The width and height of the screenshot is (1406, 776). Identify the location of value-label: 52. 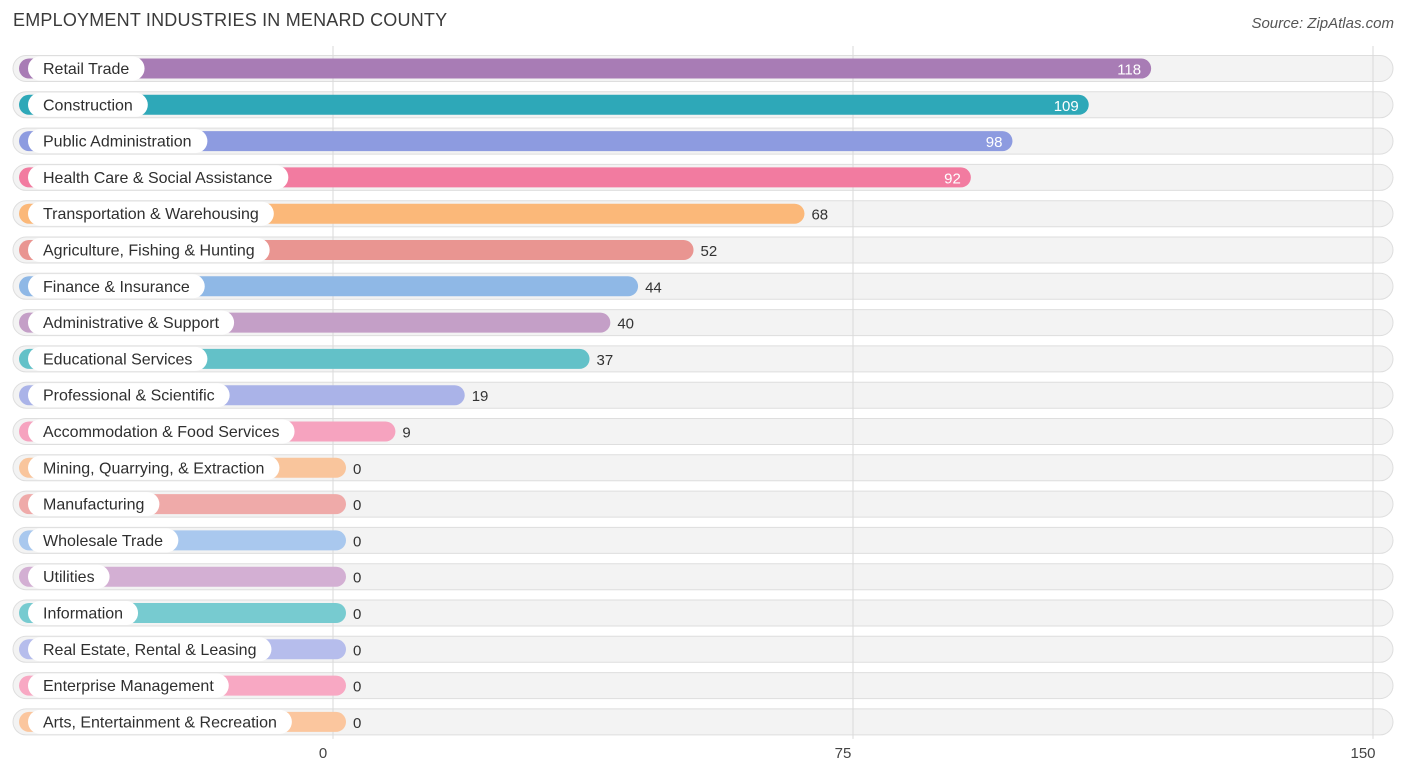
(709, 251).